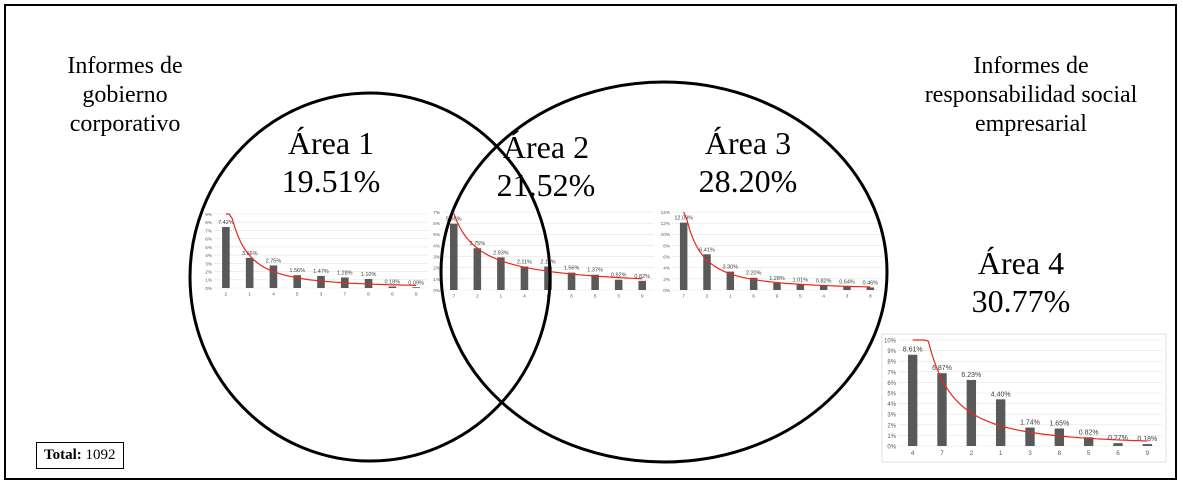 The height and width of the screenshot is (486, 1183). I want to click on data-label: 1.28%, so click(345, 273).